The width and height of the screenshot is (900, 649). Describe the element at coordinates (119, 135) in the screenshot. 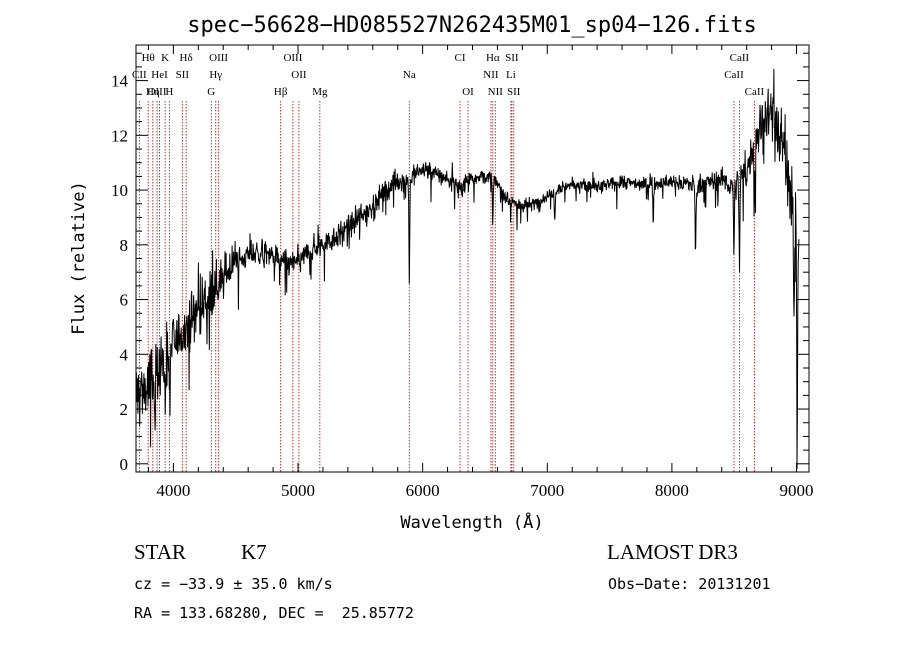

I see `y-tick-label: 12` at that location.